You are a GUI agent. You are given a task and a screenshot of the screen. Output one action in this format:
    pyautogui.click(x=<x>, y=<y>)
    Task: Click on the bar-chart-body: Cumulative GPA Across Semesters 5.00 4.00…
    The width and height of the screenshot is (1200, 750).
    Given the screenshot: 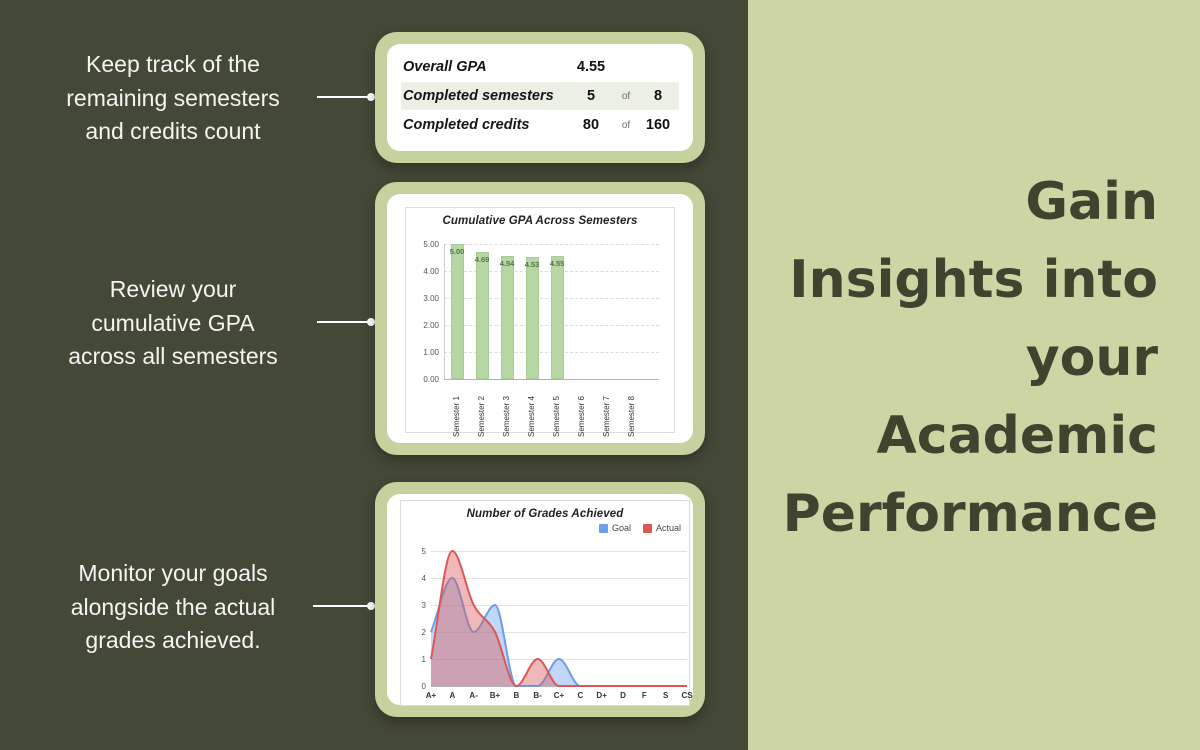 What is the action you would take?
    pyautogui.click(x=540, y=318)
    